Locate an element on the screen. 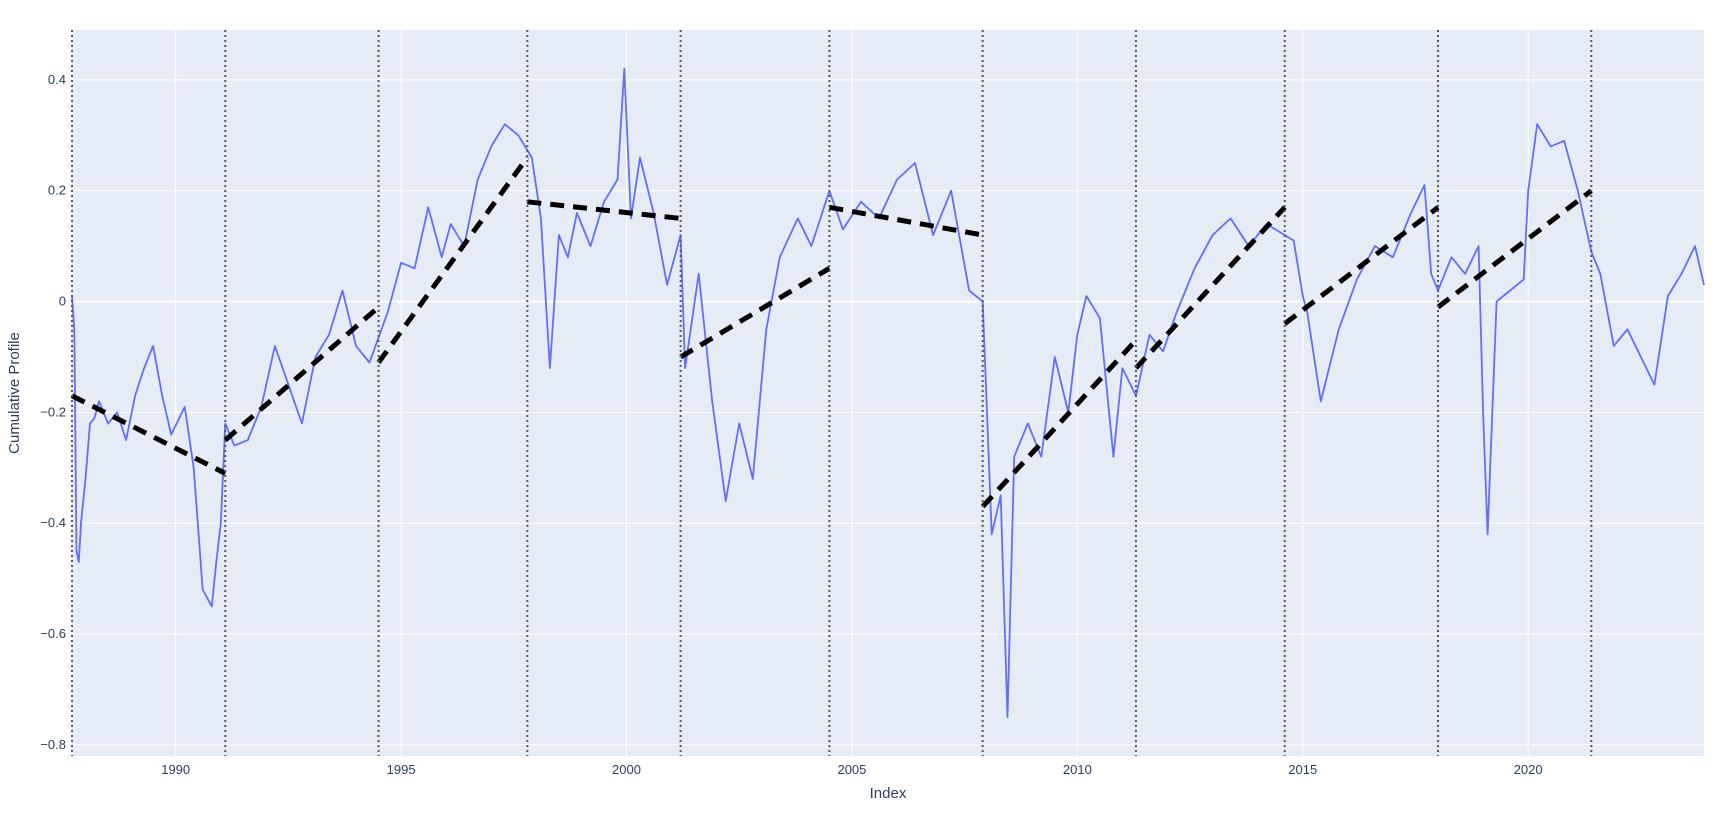  x-tick-label: 2005 is located at coordinates (851, 769).